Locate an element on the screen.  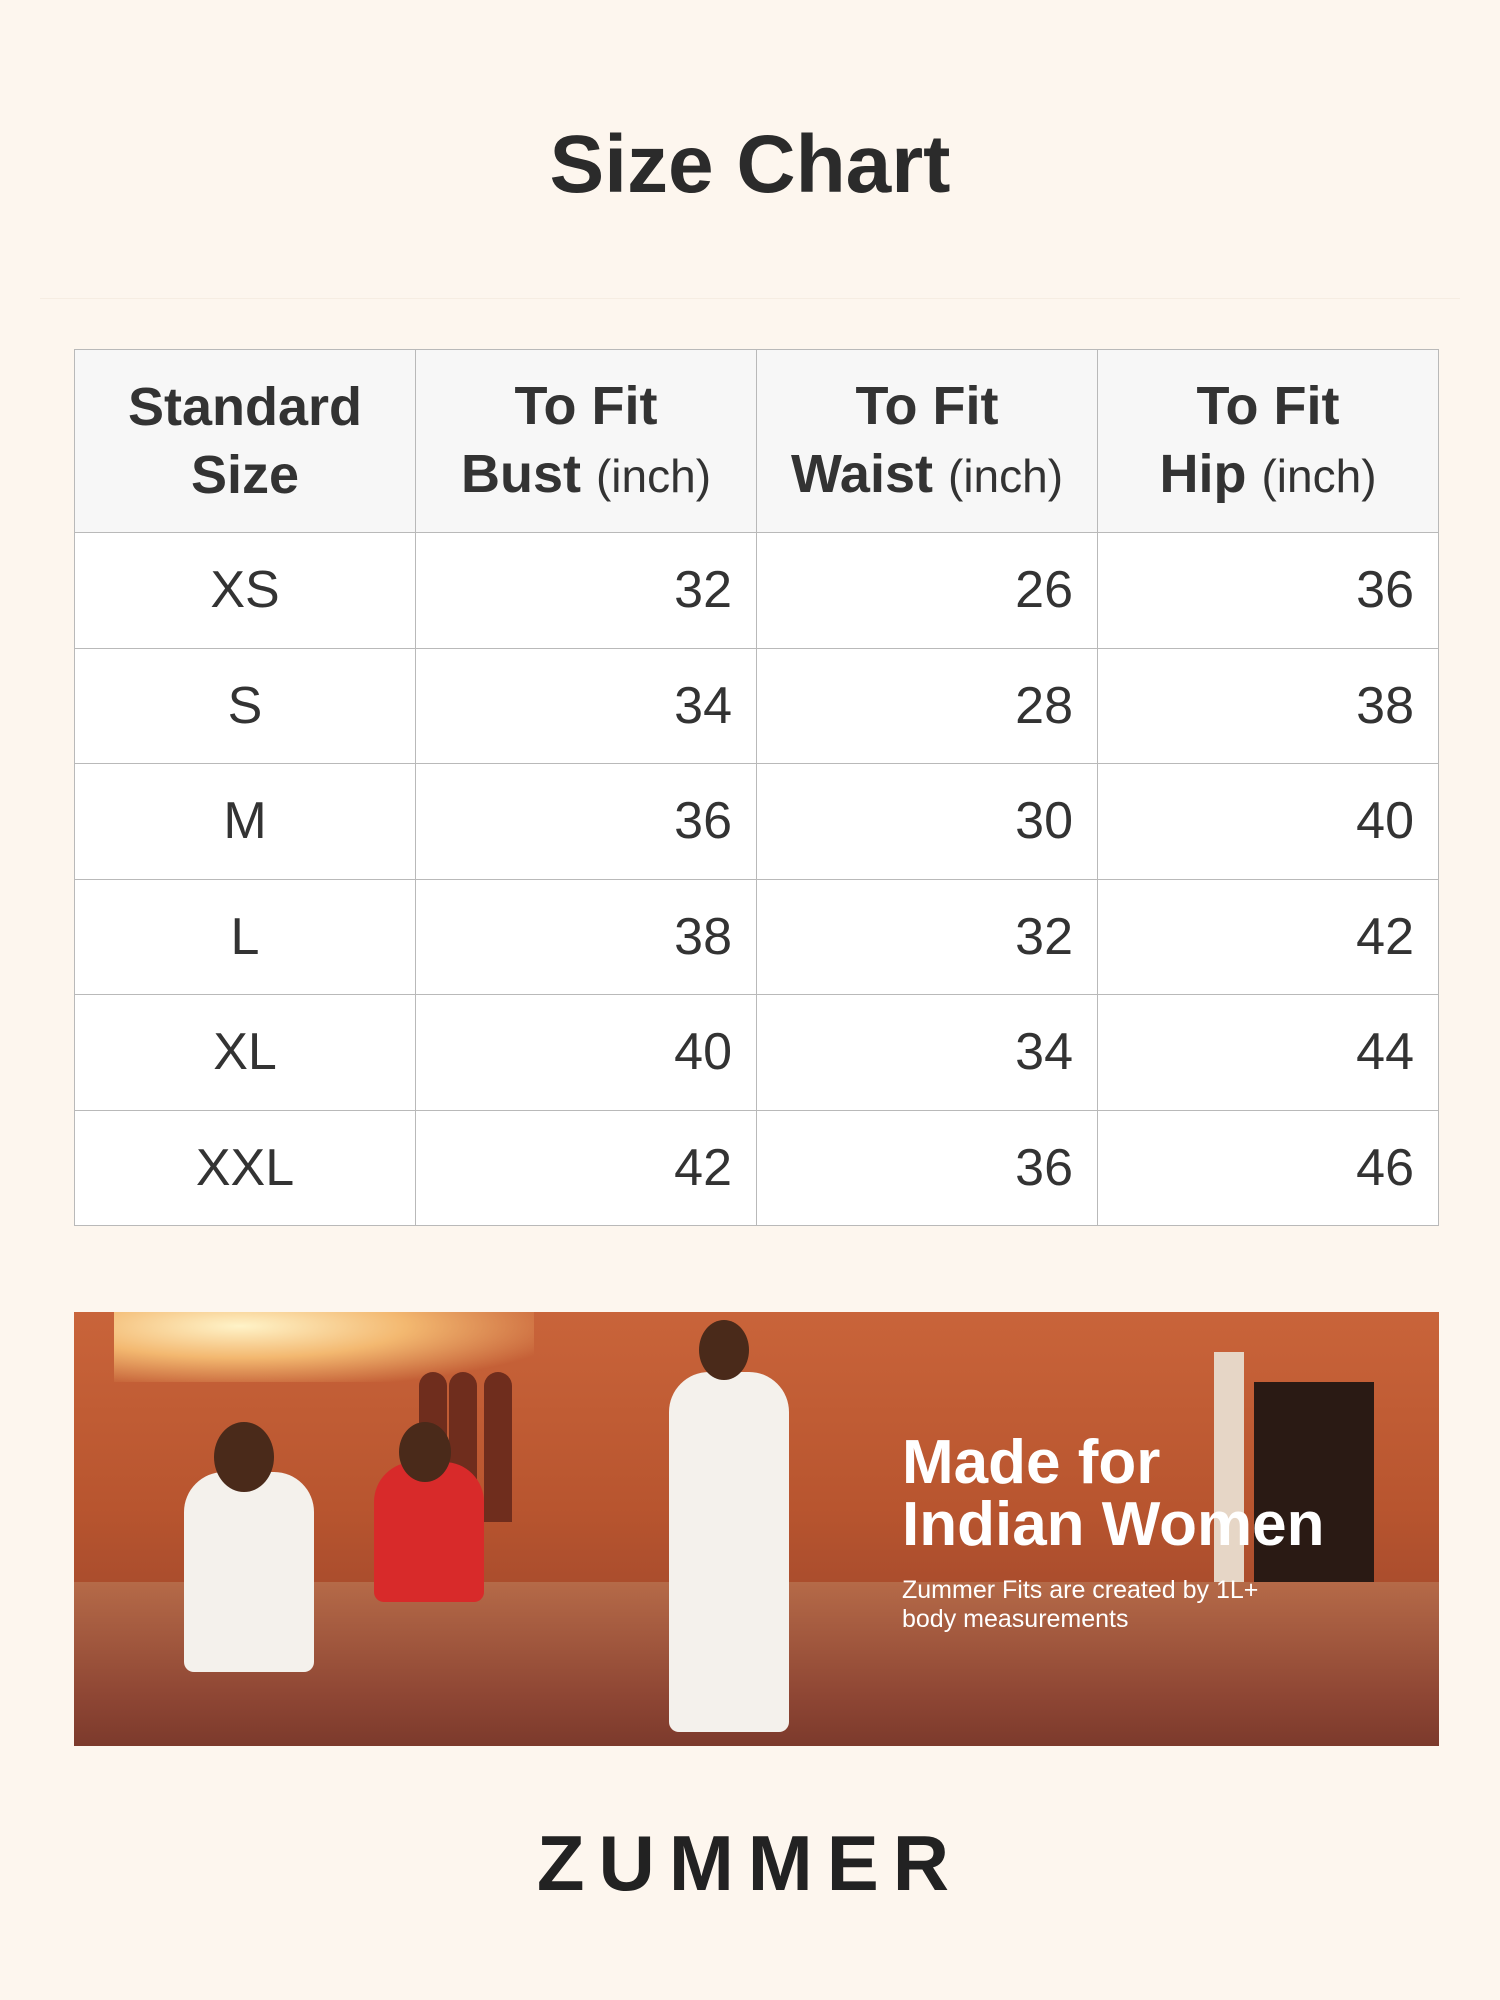
table-row: XS 32 26 36 is located at coordinates (756, 590).